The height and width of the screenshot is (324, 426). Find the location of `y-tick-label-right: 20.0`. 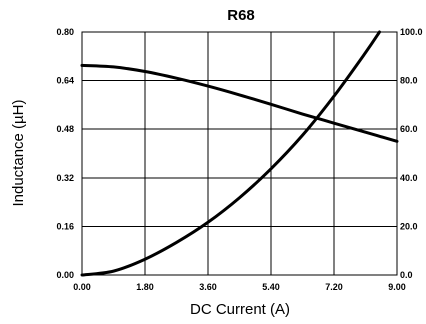

y-tick-label-right: 20.0 is located at coordinates (409, 226).